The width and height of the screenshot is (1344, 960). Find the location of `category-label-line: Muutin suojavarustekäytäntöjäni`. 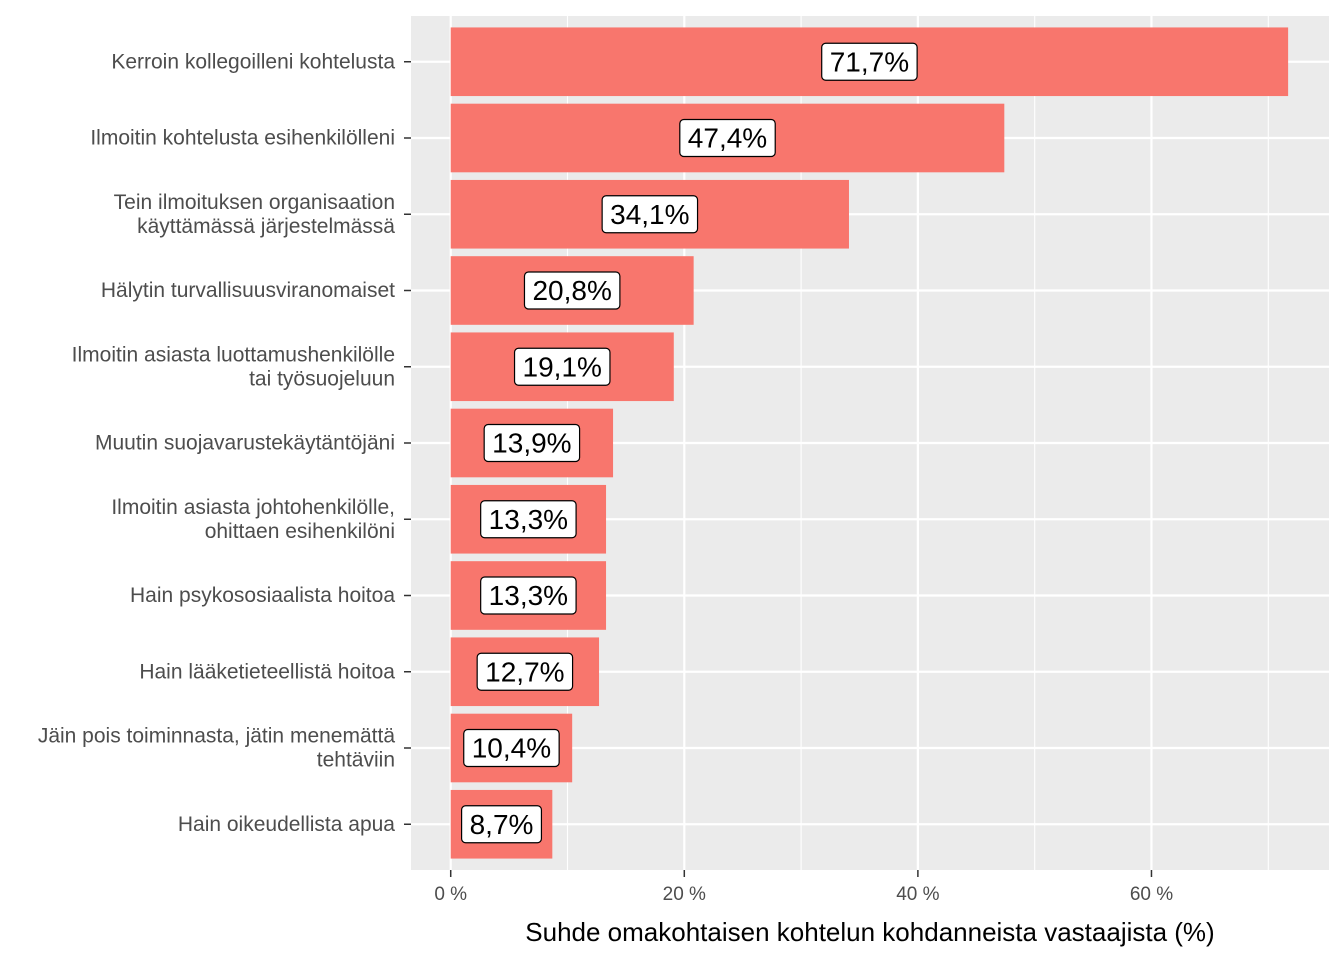

category-label-line: Muutin suojavarustekäytäntöjäni is located at coordinates (245, 443).